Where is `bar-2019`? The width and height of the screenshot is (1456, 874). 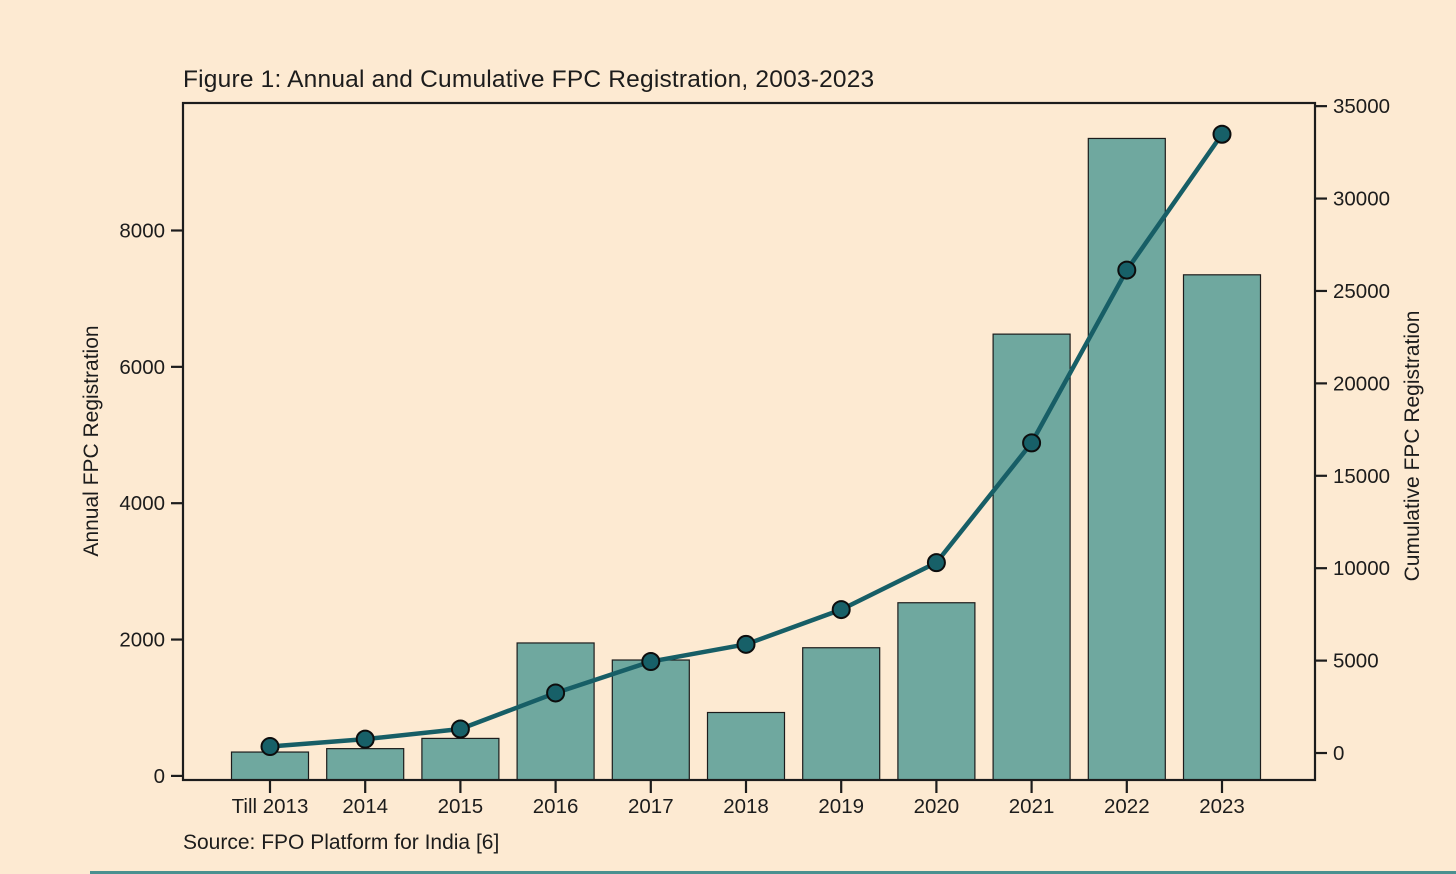
bar-2019 is located at coordinates (841, 714).